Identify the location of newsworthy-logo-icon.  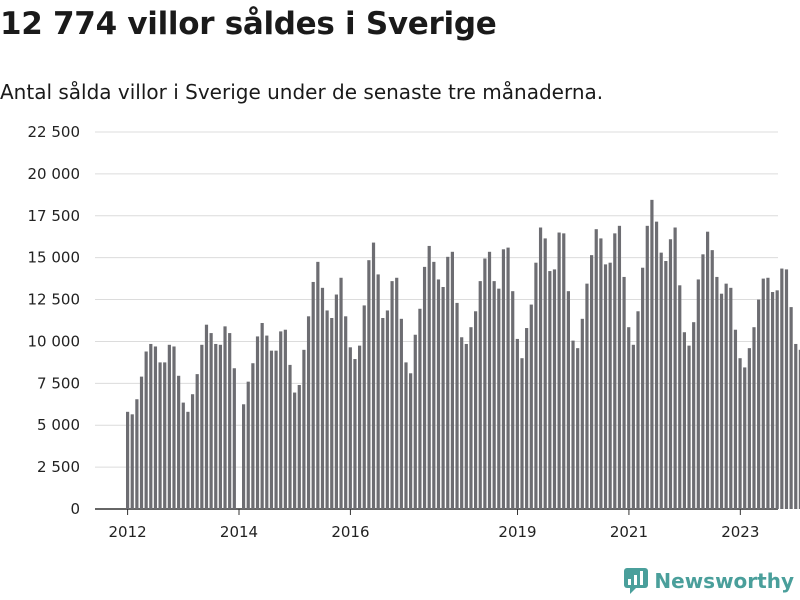
(636, 581).